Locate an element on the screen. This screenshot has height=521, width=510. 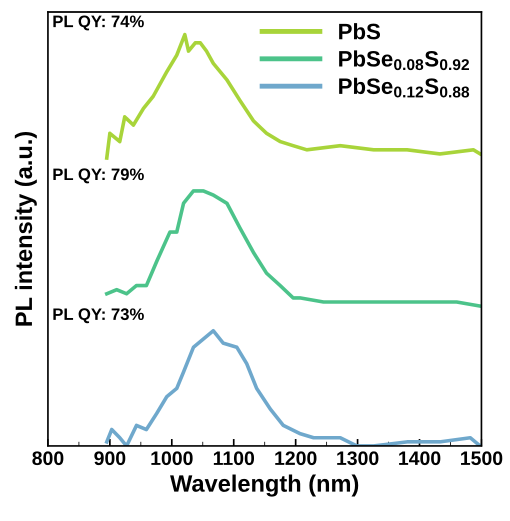
x-tick-label: 1100 is located at coordinates (234, 458).